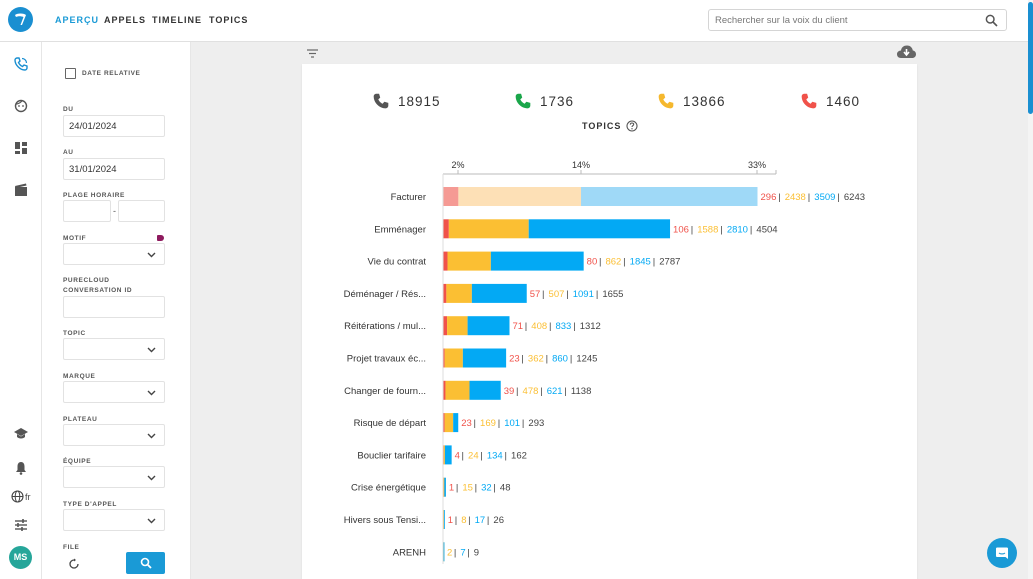 The image size is (1033, 579). What do you see at coordinates (737, 229) in the screenshot?
I see `topic-value-label: 2810` at bounding box center [737, 229].